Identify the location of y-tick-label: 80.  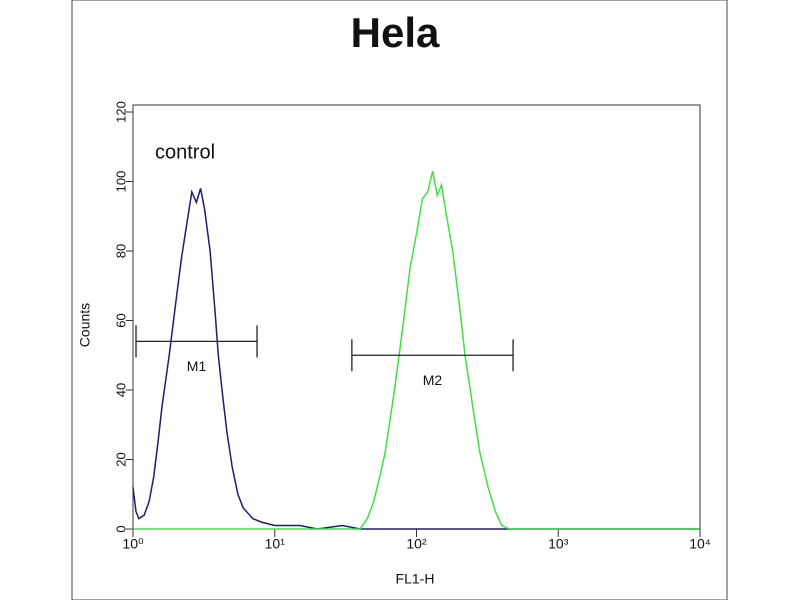
(120, 251).